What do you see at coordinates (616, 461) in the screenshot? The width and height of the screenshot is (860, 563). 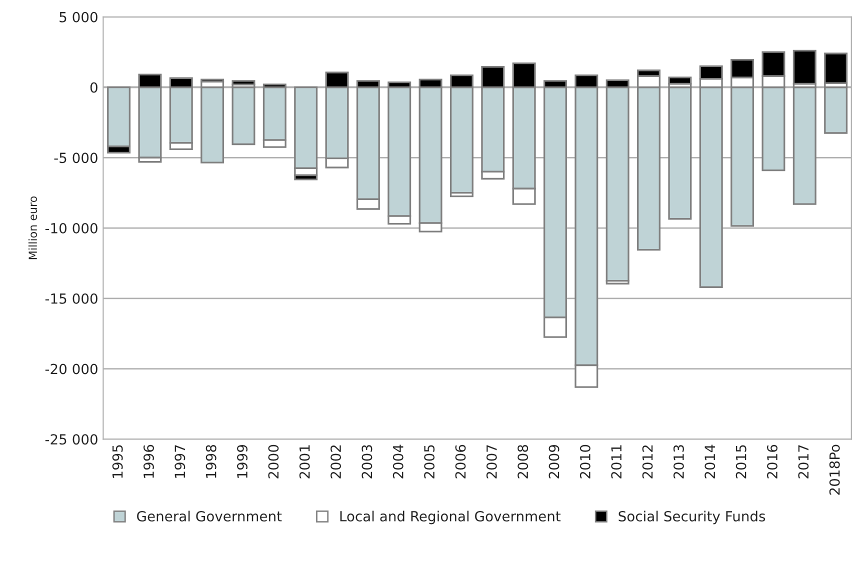 I see `x-tick-label: 2011` at bounding box center [616, 461].